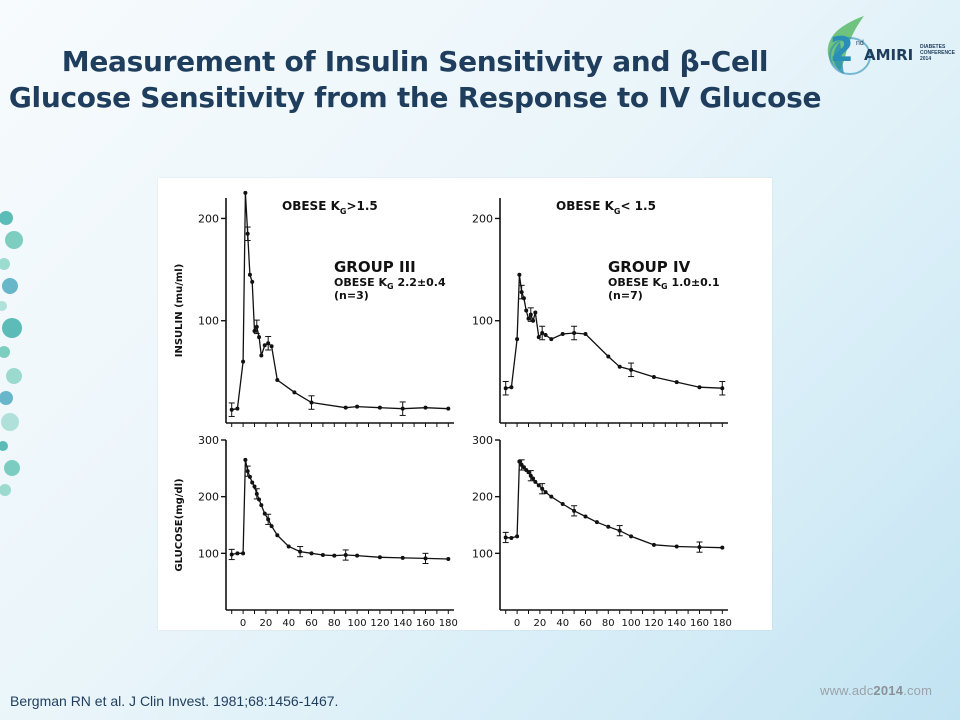  What do you see at coordinates (482, 218) in the screenshot?
I see `y-tick-label: 200` at bounding box center [482, 218].